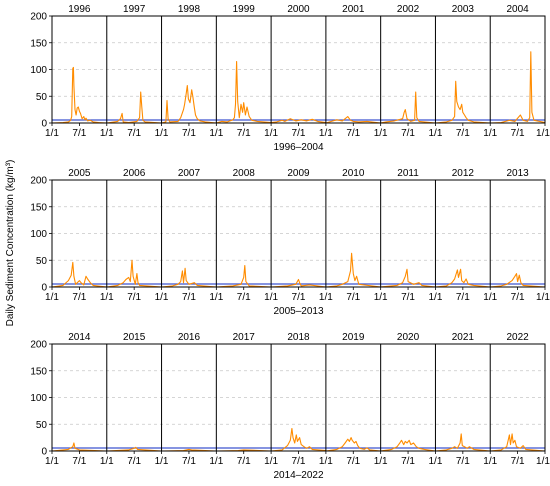 This screenshot has width=550, height=486. Describe the element at coordinates (244, 173) in the screenshot. I see `year-label-2008: 2008` at that location.